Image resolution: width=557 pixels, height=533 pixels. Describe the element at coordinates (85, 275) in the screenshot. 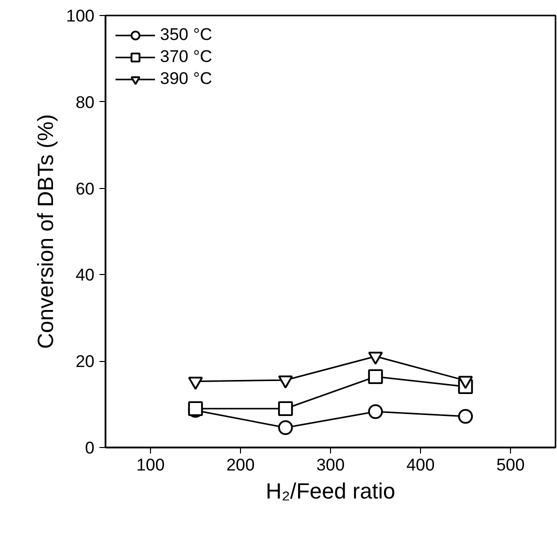

I see `y-tick-label: 40` at that location.